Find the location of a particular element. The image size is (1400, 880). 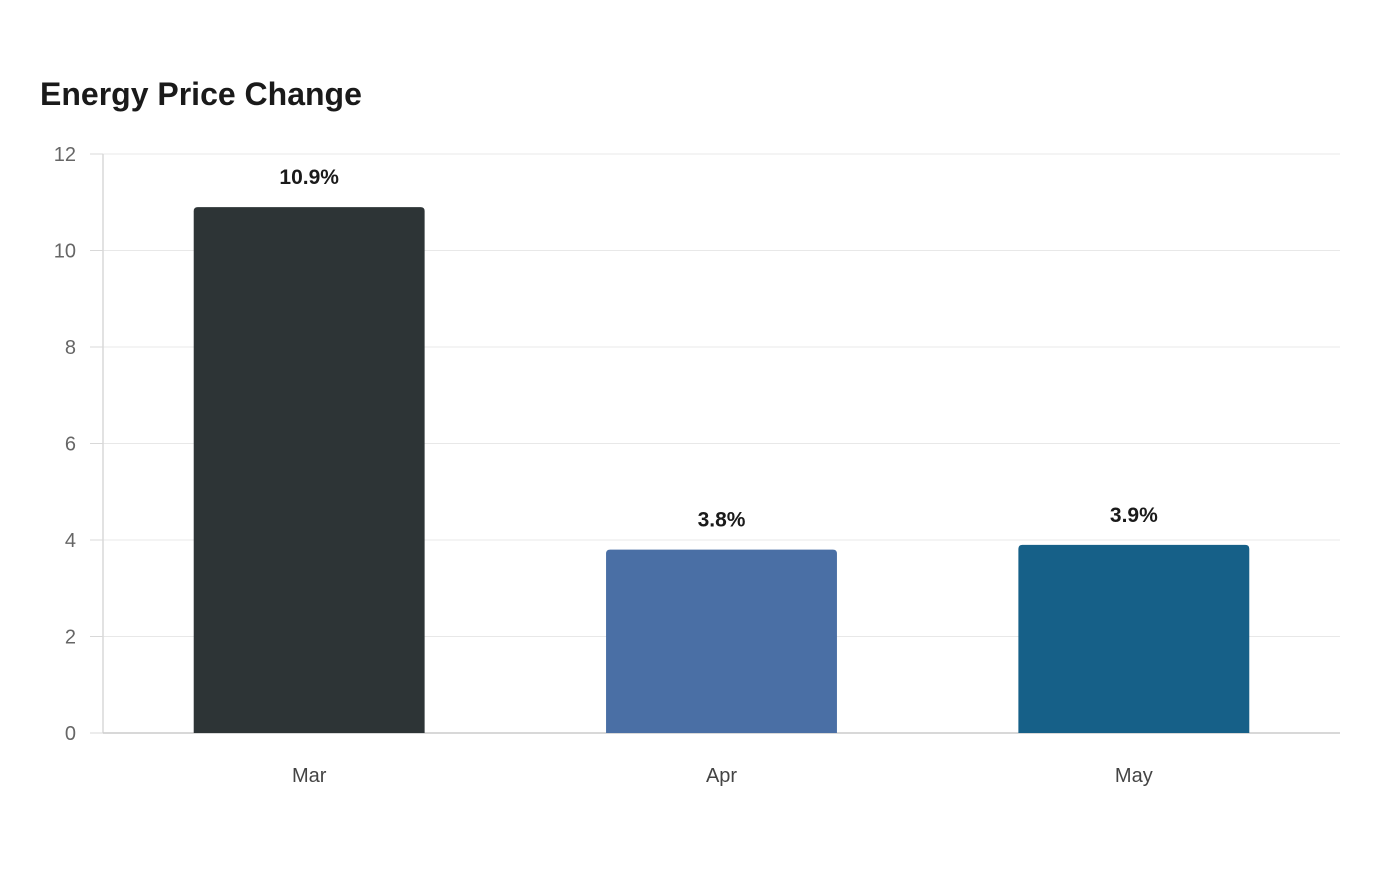

data-label-may: 3.9% is located at coordinates (1134, 515).